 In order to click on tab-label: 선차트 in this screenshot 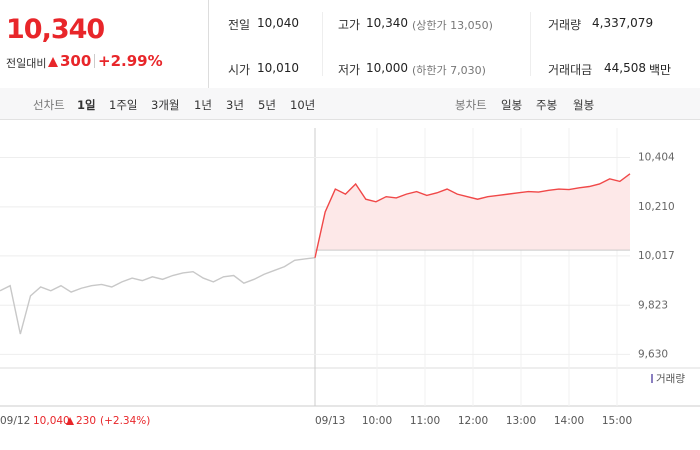, I will do `click(49, 105)`.